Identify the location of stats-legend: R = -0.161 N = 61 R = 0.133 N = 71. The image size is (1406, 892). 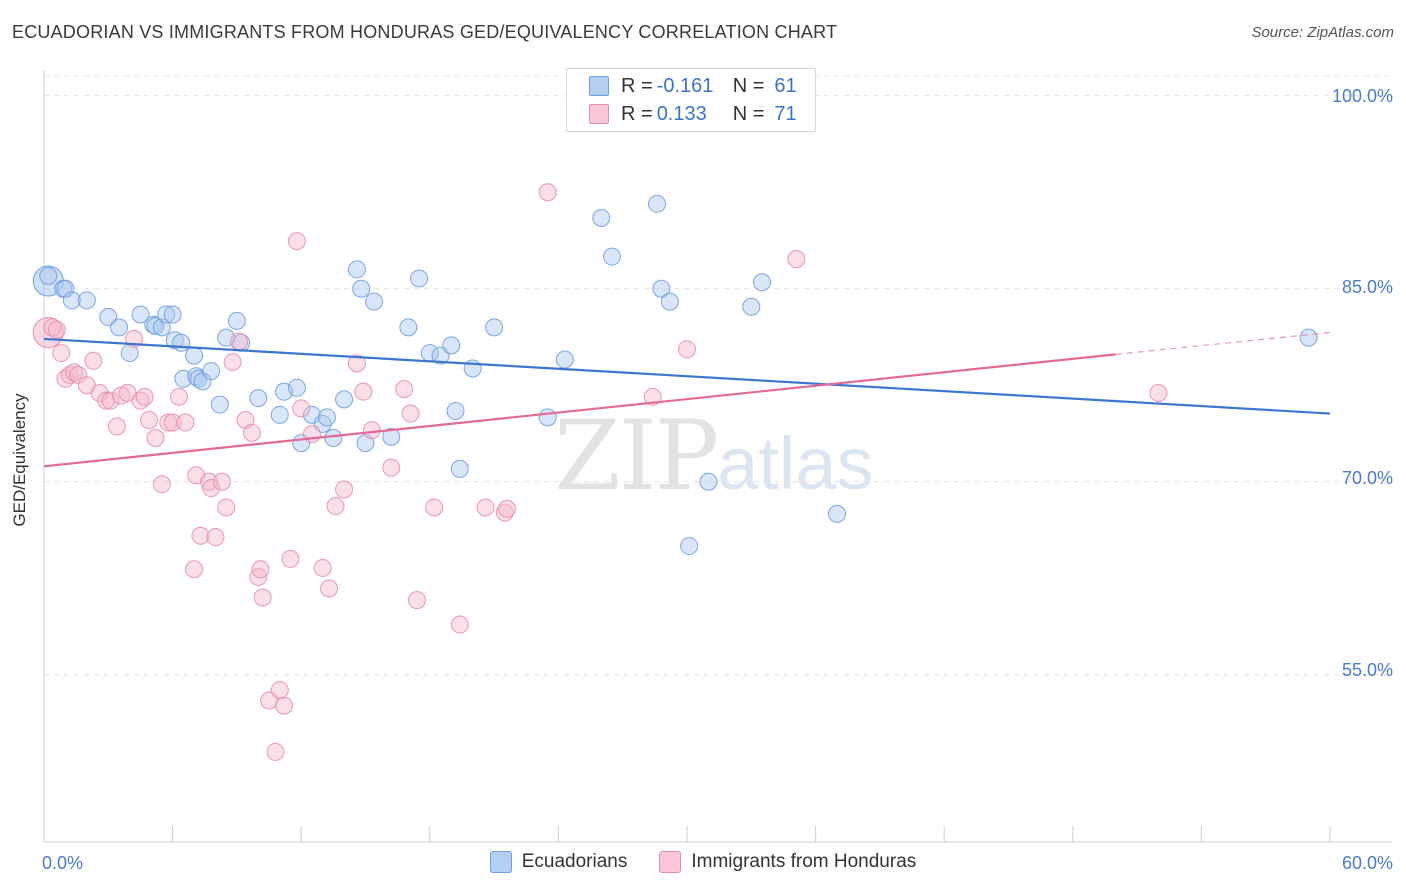
(691, 100).